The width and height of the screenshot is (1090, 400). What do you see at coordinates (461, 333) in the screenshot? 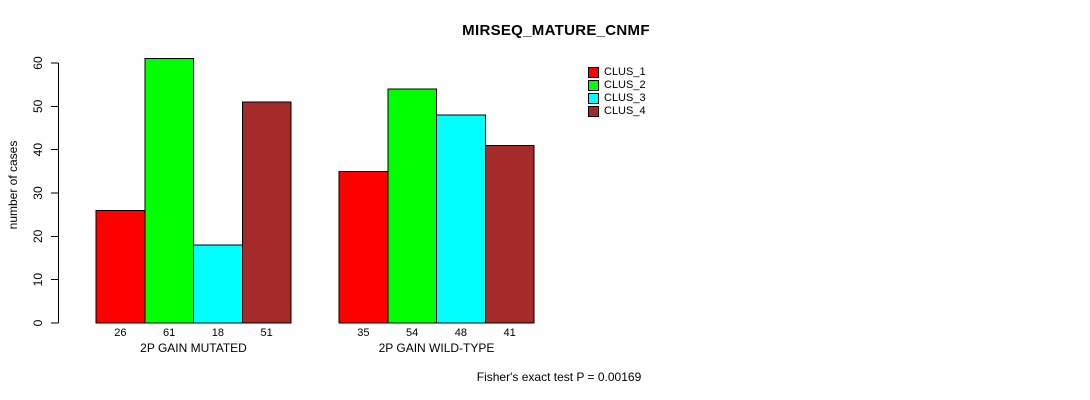
I see `bar-value-label: 48` at bounding box center [461, 333].